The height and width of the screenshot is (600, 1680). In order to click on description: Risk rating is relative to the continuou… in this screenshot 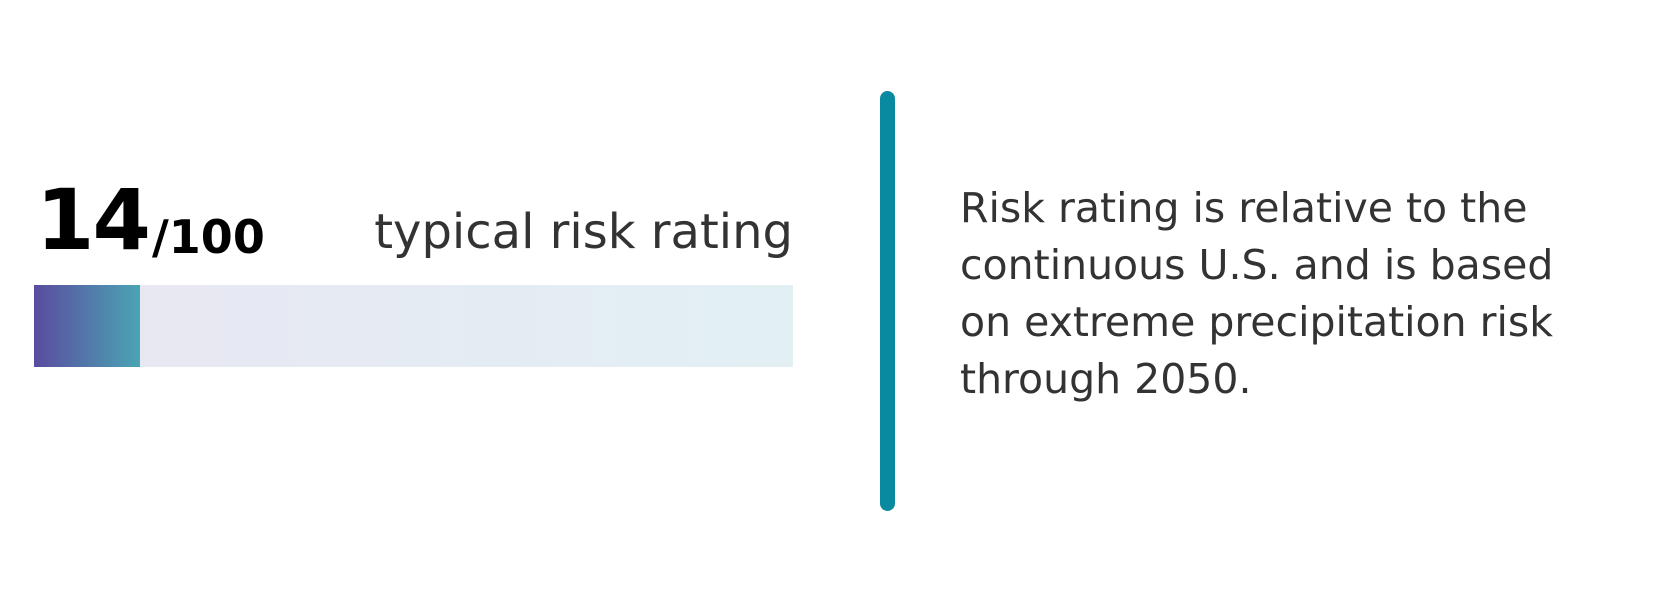, I will do `click(1257, 293)`.